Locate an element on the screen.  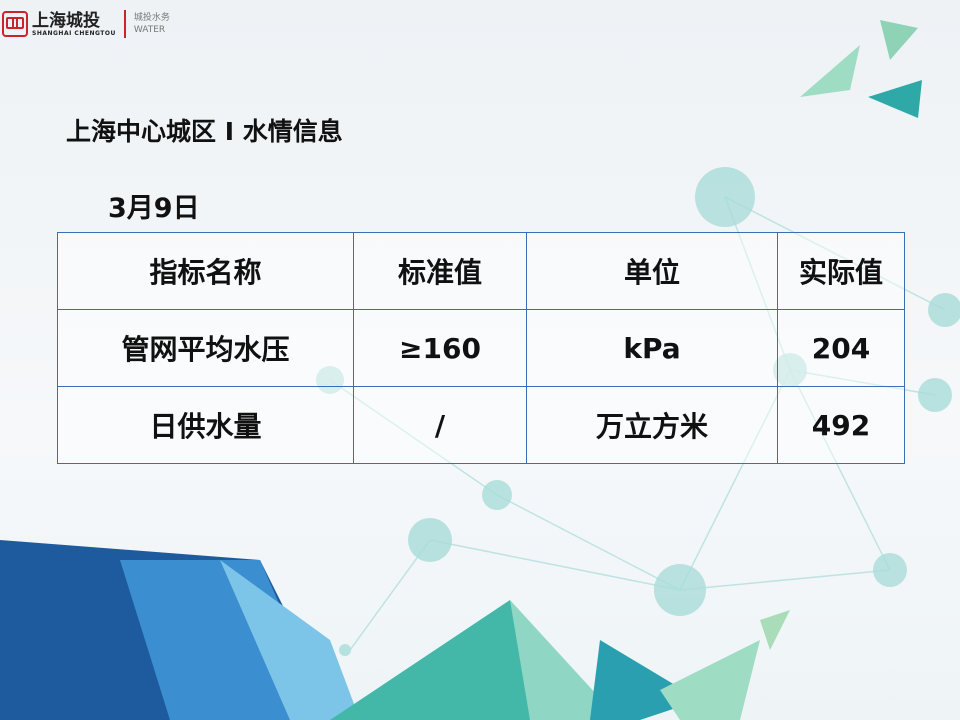
table-cell: 日供水量 is located at coordinates (205, 425).